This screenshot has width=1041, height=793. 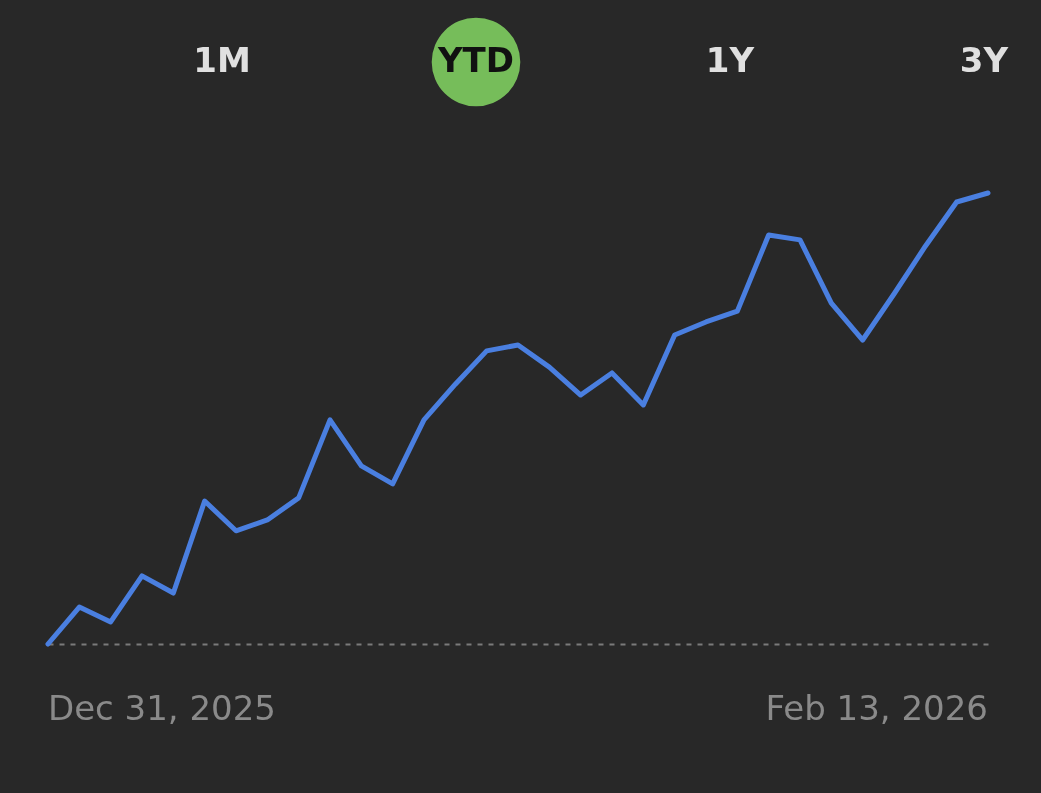 What do you see at coordinates (876, 708) in the screenshot?
I see `text: Feb 13, 2026` at bounding box center [876, 708].